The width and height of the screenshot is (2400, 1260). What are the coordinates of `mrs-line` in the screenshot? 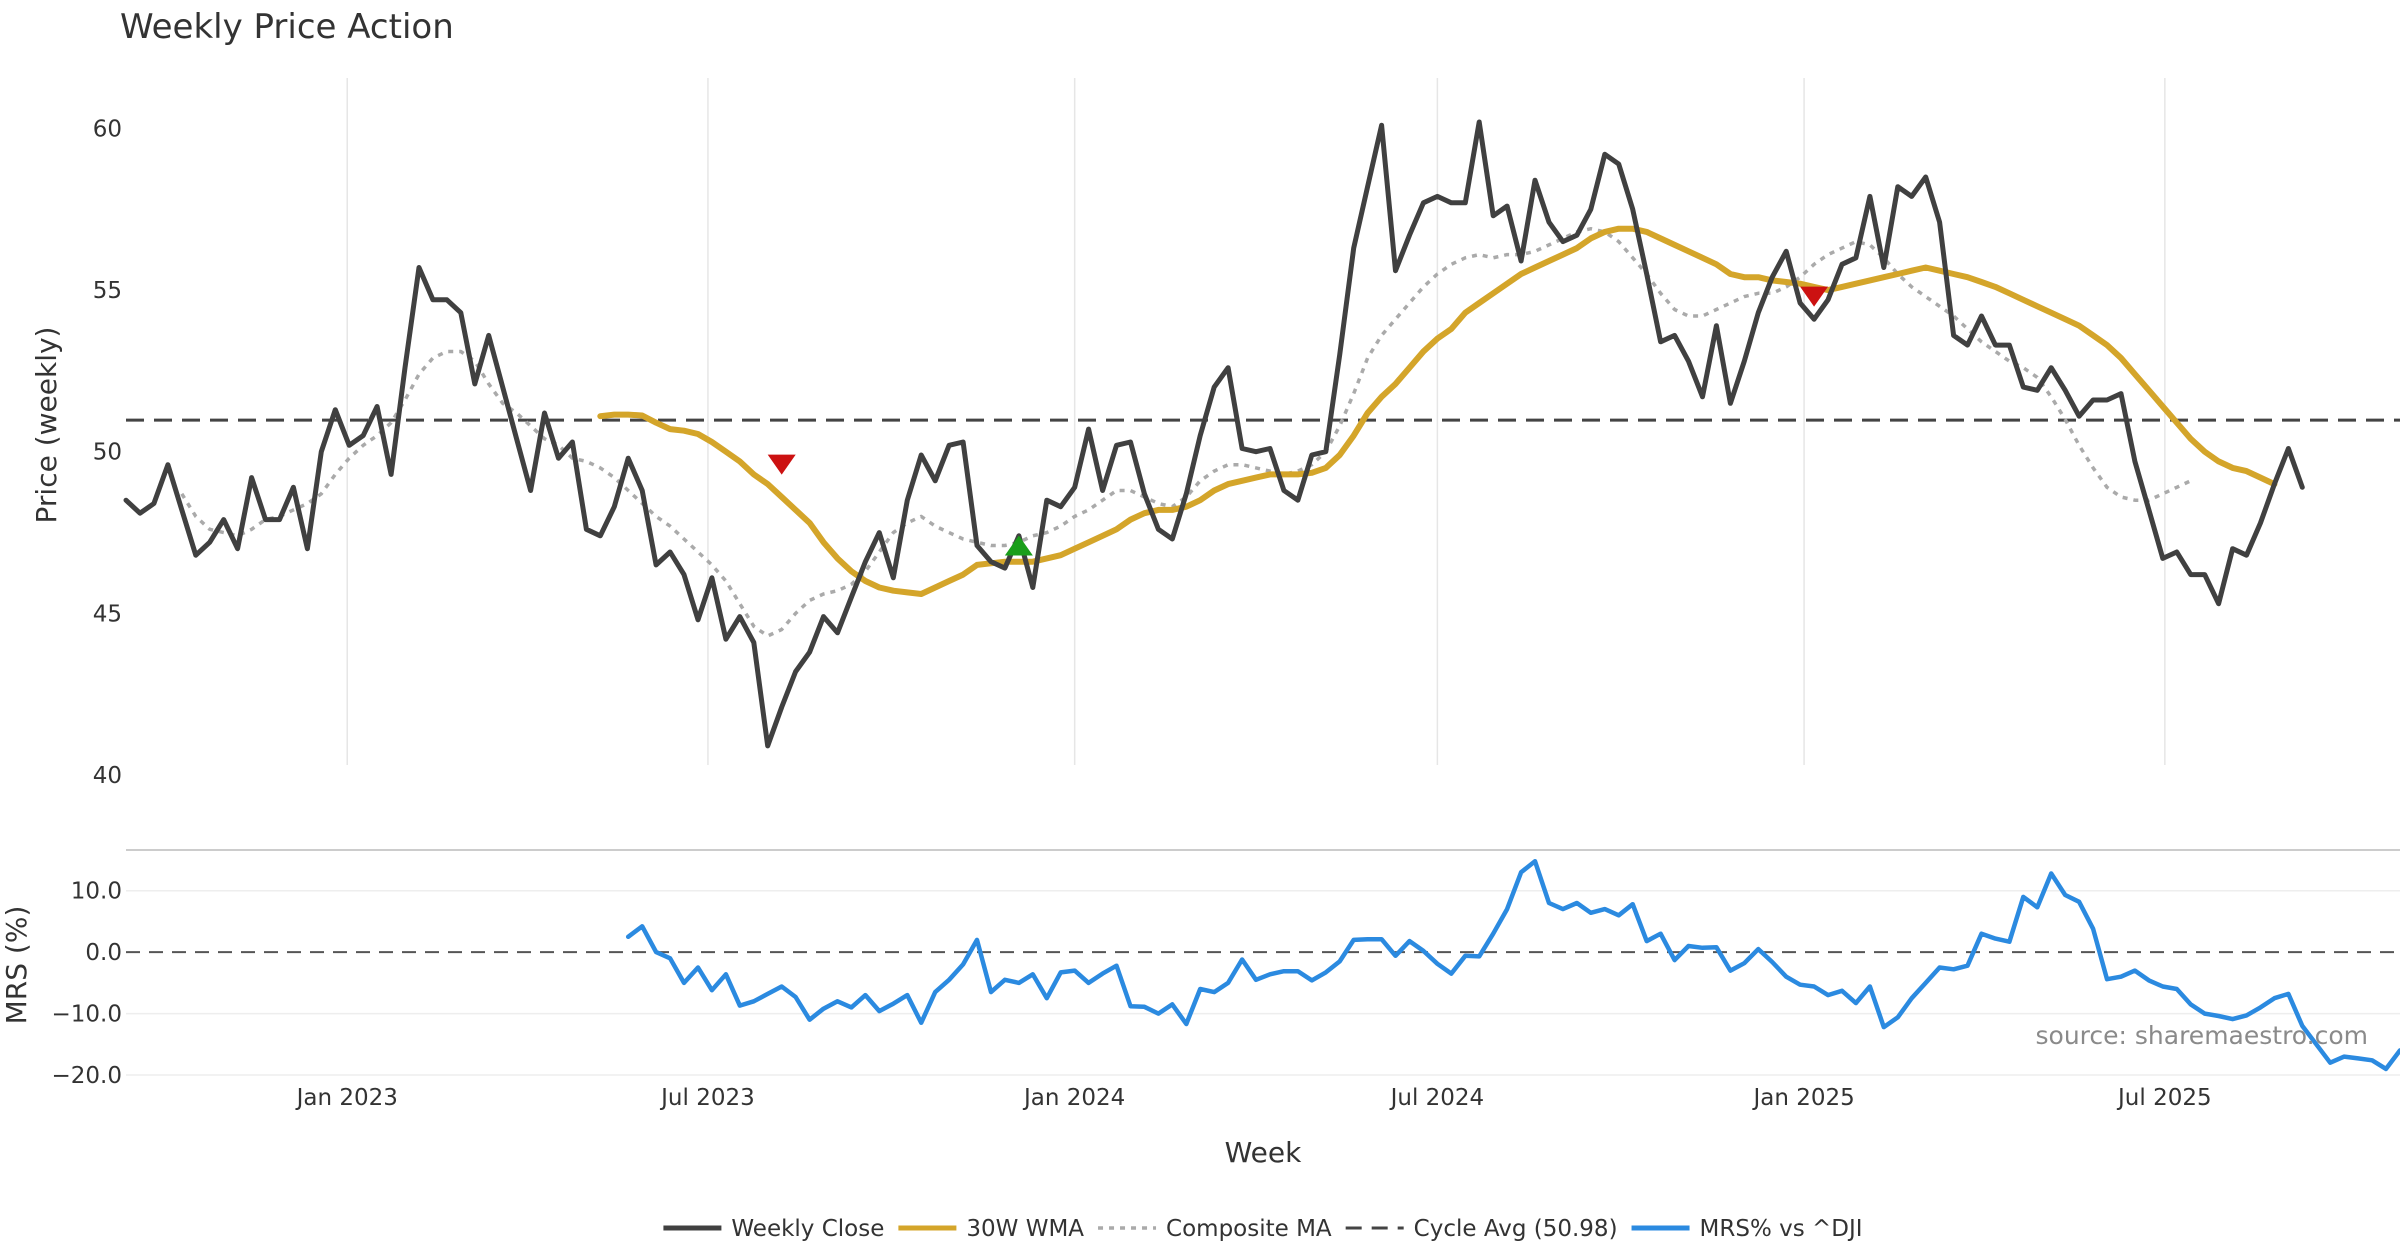 It's located at (1512, 965).